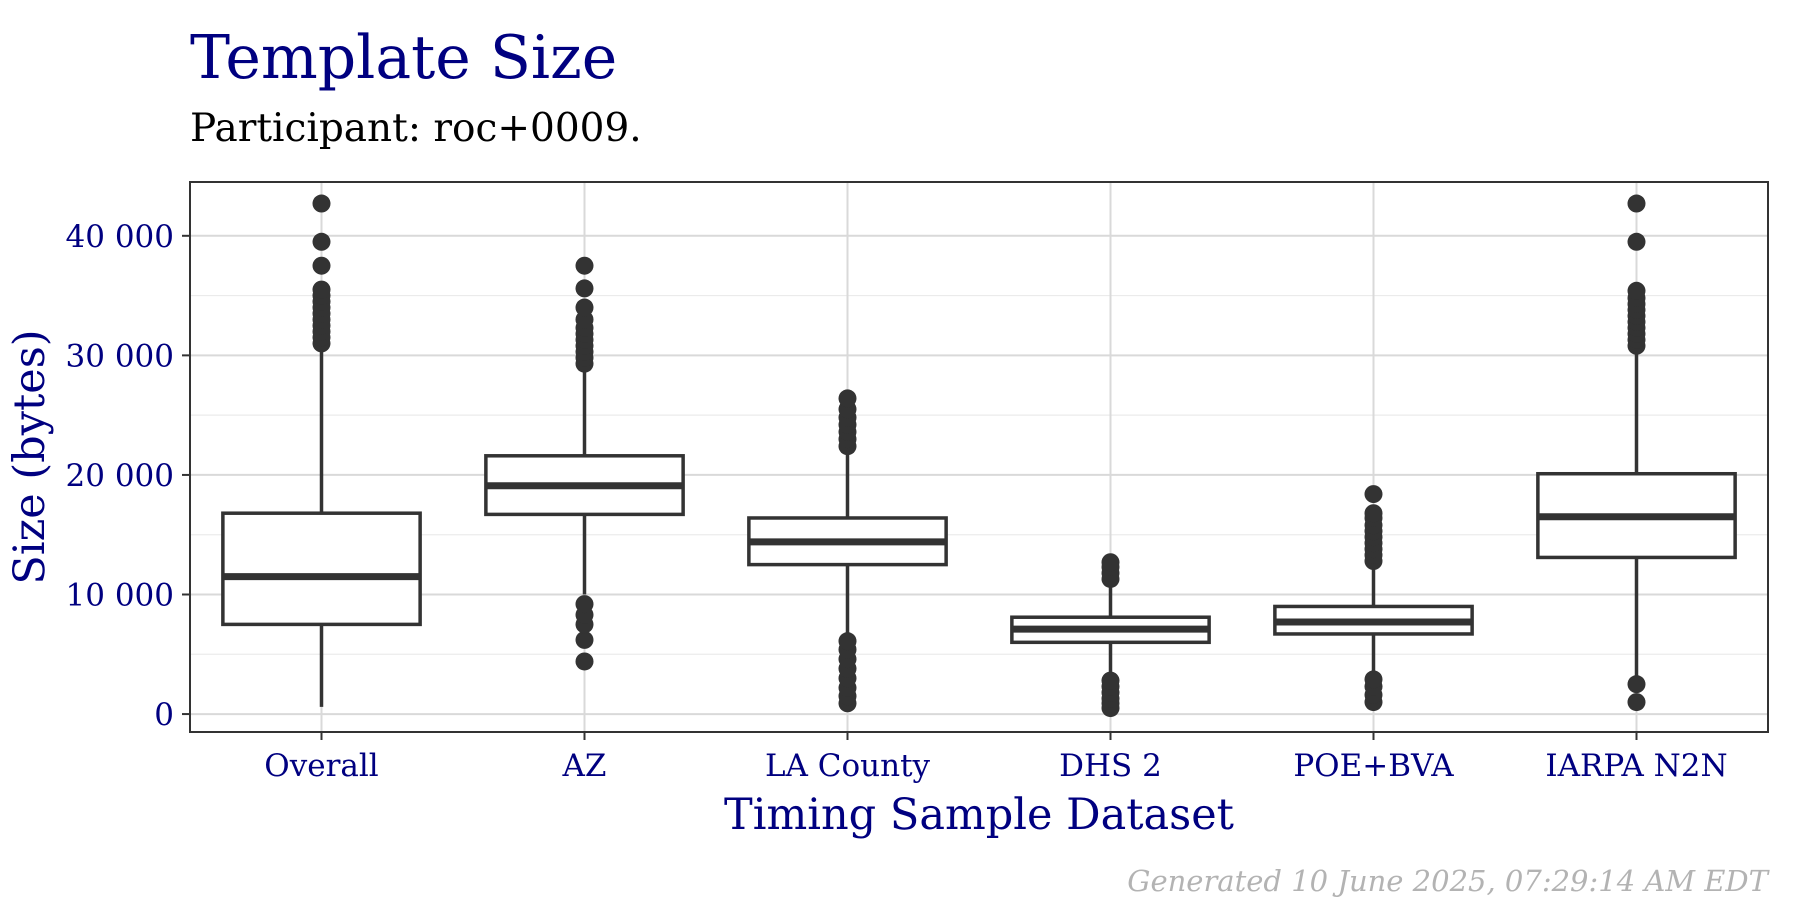  I want to click on x-tick-label: DHS 2, so click(1110, 766).